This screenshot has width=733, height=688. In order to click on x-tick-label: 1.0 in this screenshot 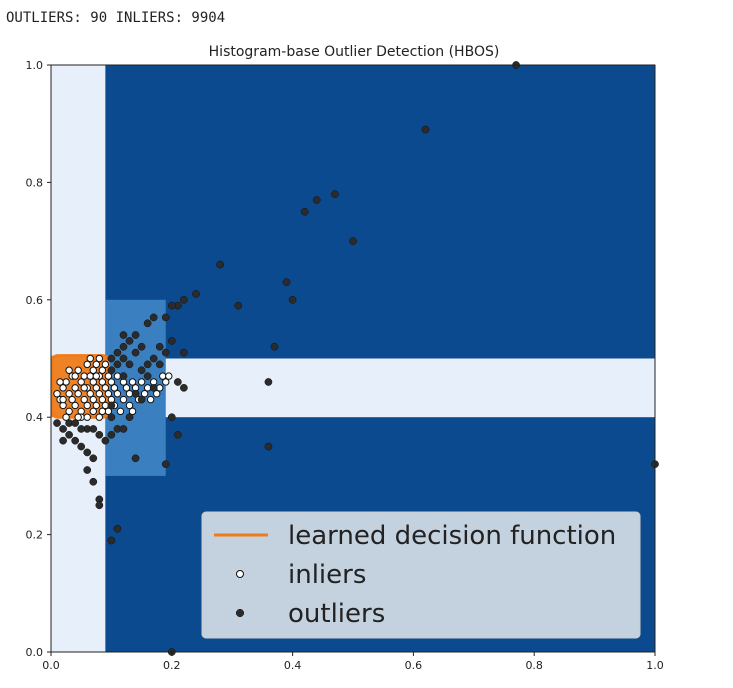, I will do `click(655, 665)`.